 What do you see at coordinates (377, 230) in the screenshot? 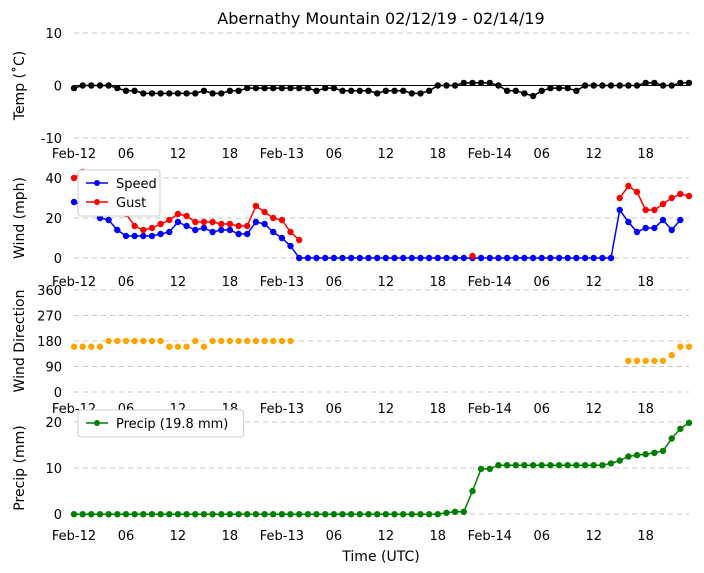
I see `series-line-speed` at bounding box center [377, 230].